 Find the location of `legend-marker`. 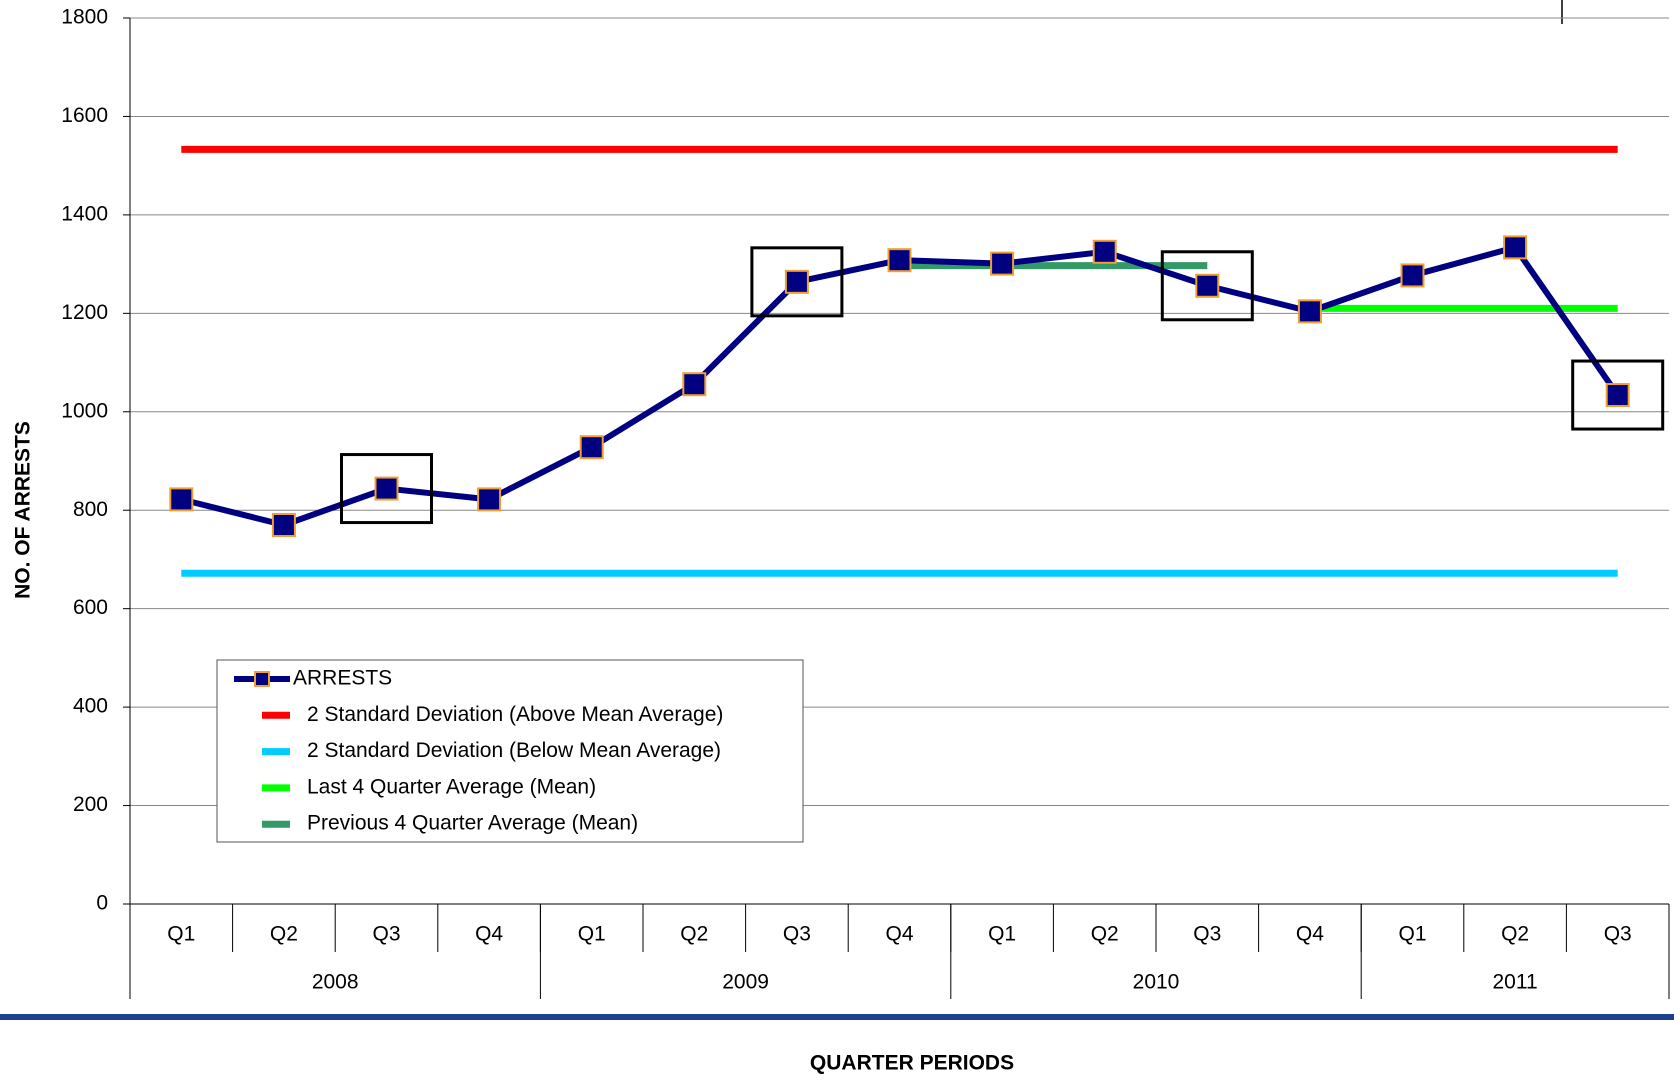

legend-marker is located at coordinates (262, 679).